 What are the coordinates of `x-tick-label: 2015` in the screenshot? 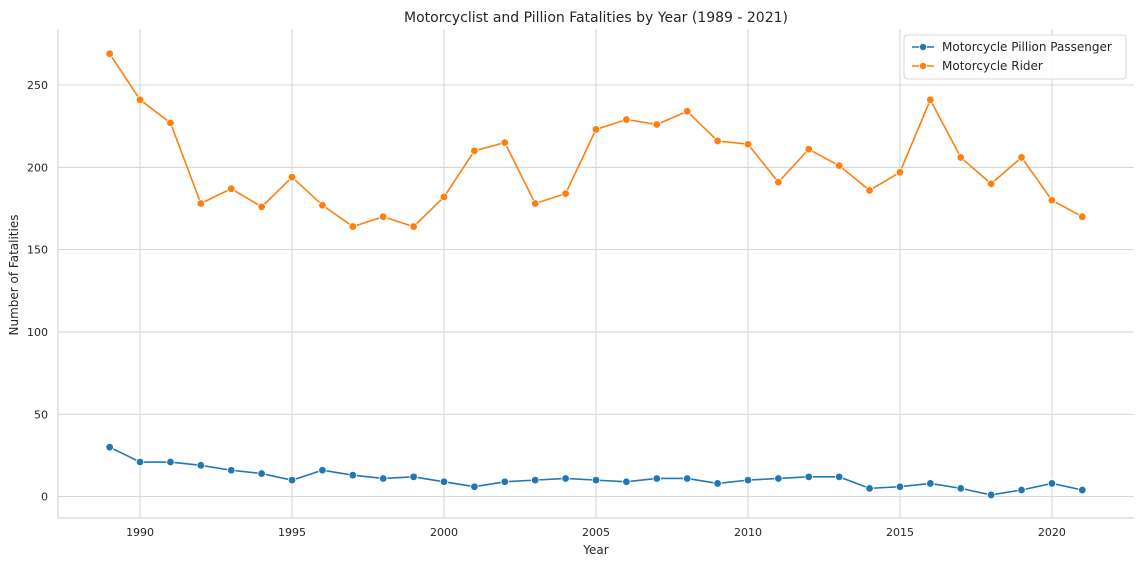 It's located at (900, 532).